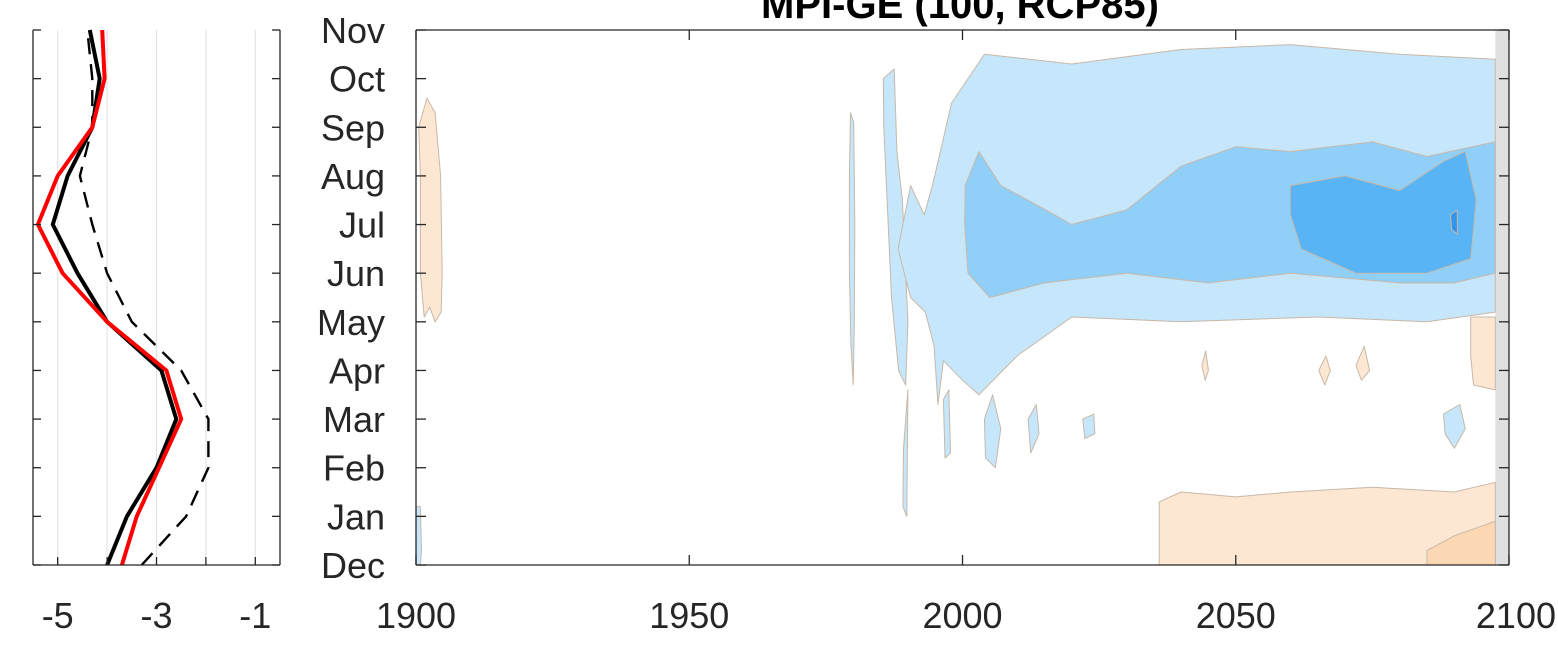 The height and width of the screenshot is (648, 1558). I want to click on chart-title: MPI-GE (100, RCP85), so click(960, 13).